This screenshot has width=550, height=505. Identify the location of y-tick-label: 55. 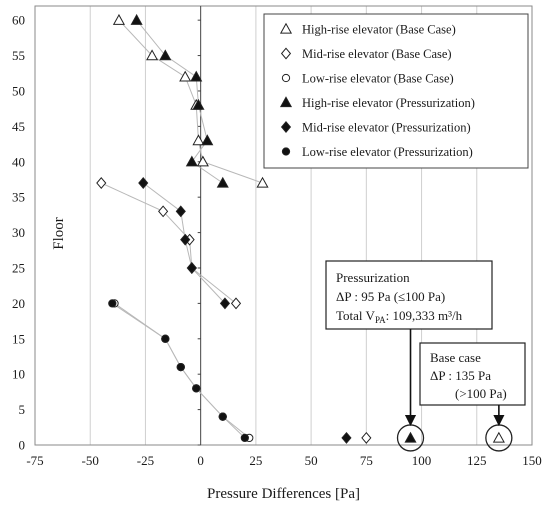
(18, 55).